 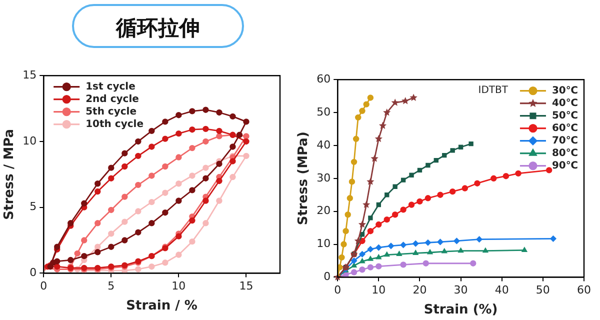 I want to click on y-tick-label: 30, so click(x=323, y=177).